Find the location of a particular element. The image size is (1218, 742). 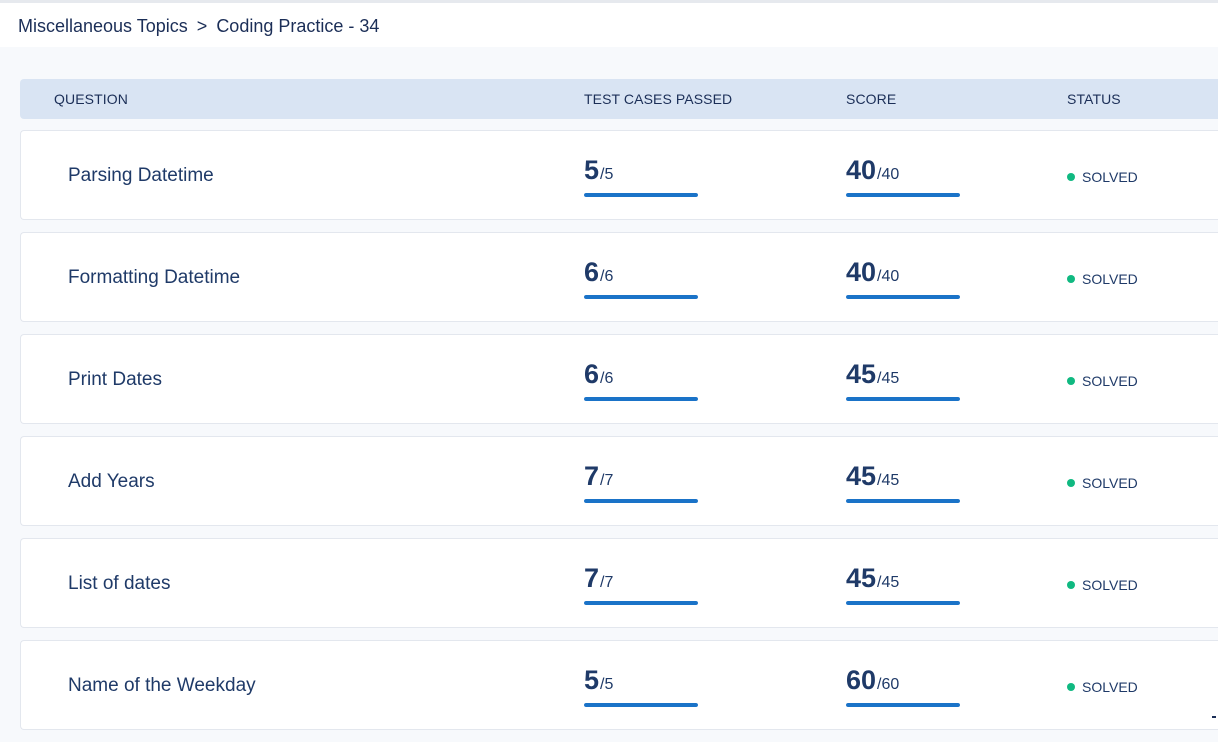

score-metric: 60/60 is located at coordinates (903, 686).